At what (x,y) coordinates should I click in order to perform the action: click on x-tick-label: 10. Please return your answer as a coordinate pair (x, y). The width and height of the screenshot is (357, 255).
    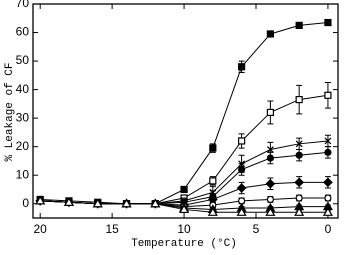
    Looking at the image, I should click on (184, 229).